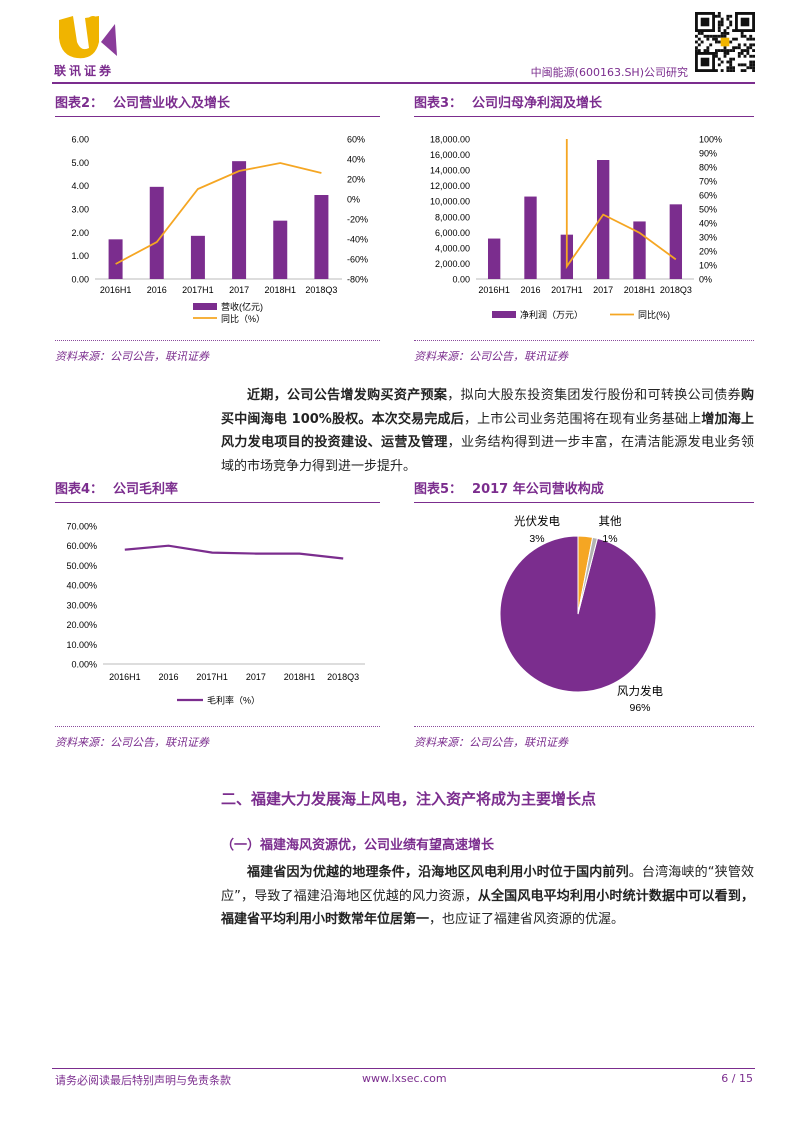 The width and height of the screenshot is (793, 1122). What do you see at coordinates (584, 726) in the screenshot?
I see `fig5-divider` at bounding box center [584, 726].